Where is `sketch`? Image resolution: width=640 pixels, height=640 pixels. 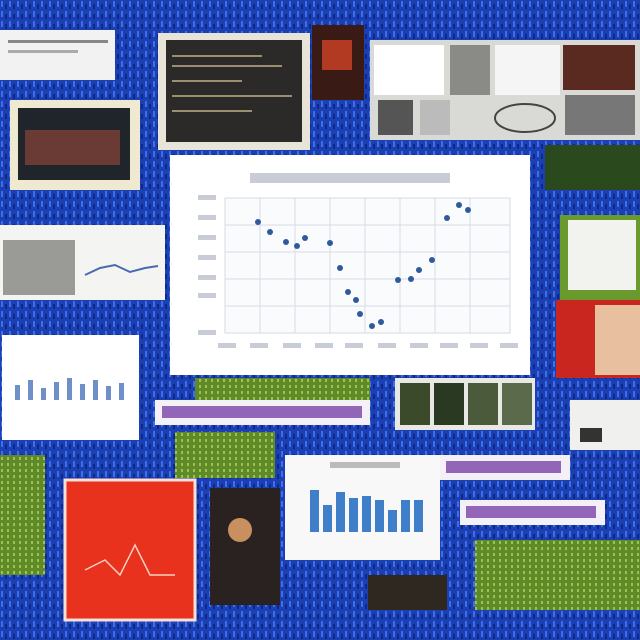 sketch is located at coordinates (525, 118).